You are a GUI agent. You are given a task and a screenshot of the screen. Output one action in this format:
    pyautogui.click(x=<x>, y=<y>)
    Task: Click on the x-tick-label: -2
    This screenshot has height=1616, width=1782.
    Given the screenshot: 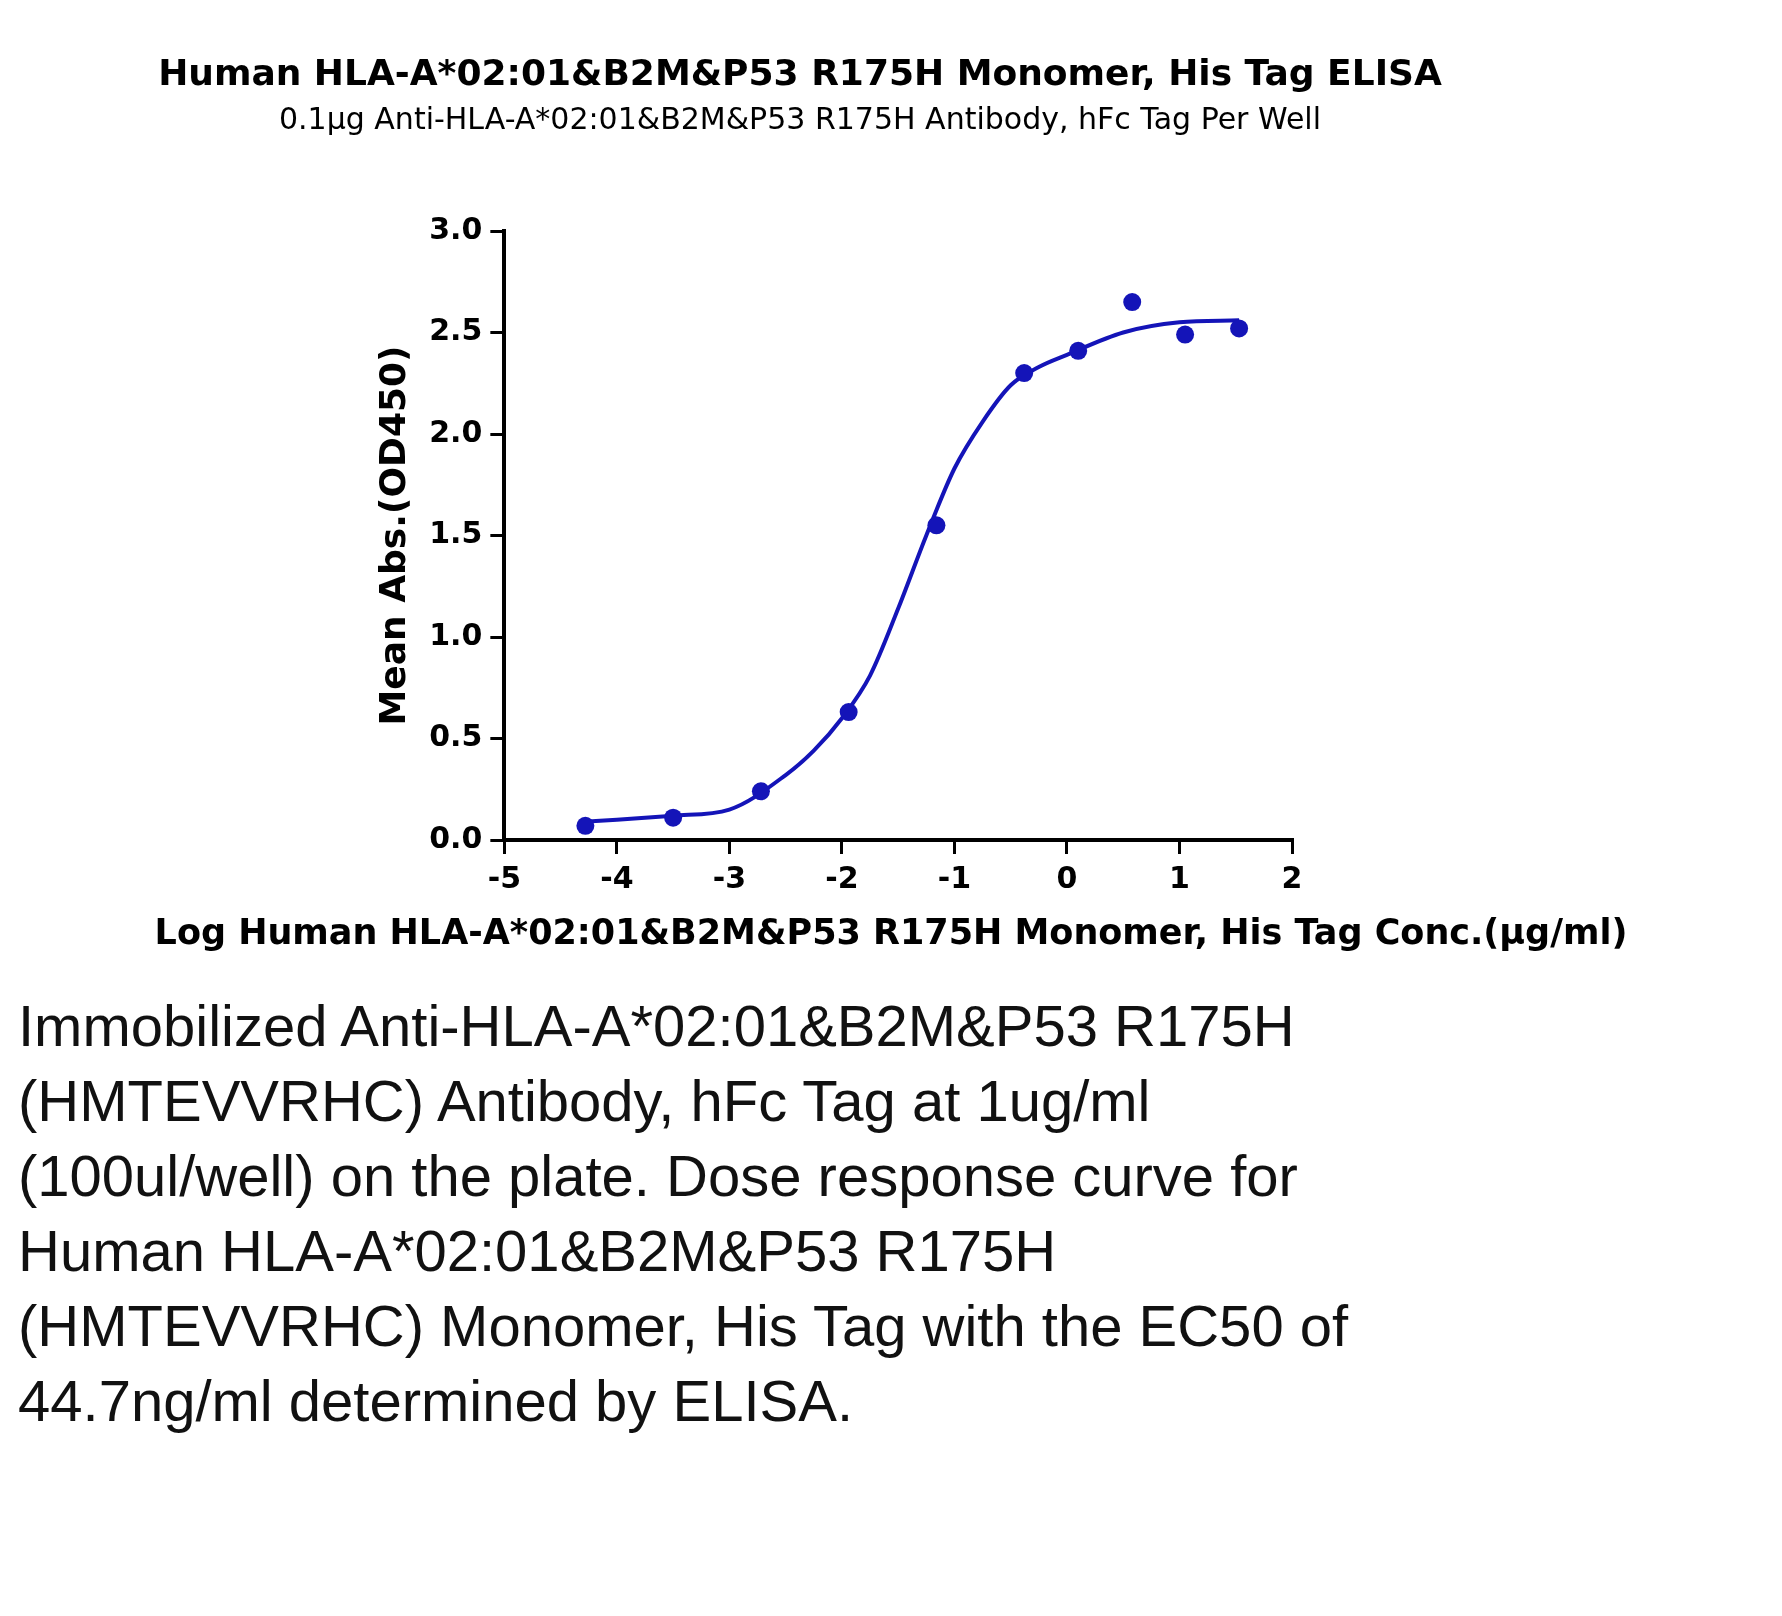 What is the action you would take?
    pyautogui.click(x=842, y=877)
    